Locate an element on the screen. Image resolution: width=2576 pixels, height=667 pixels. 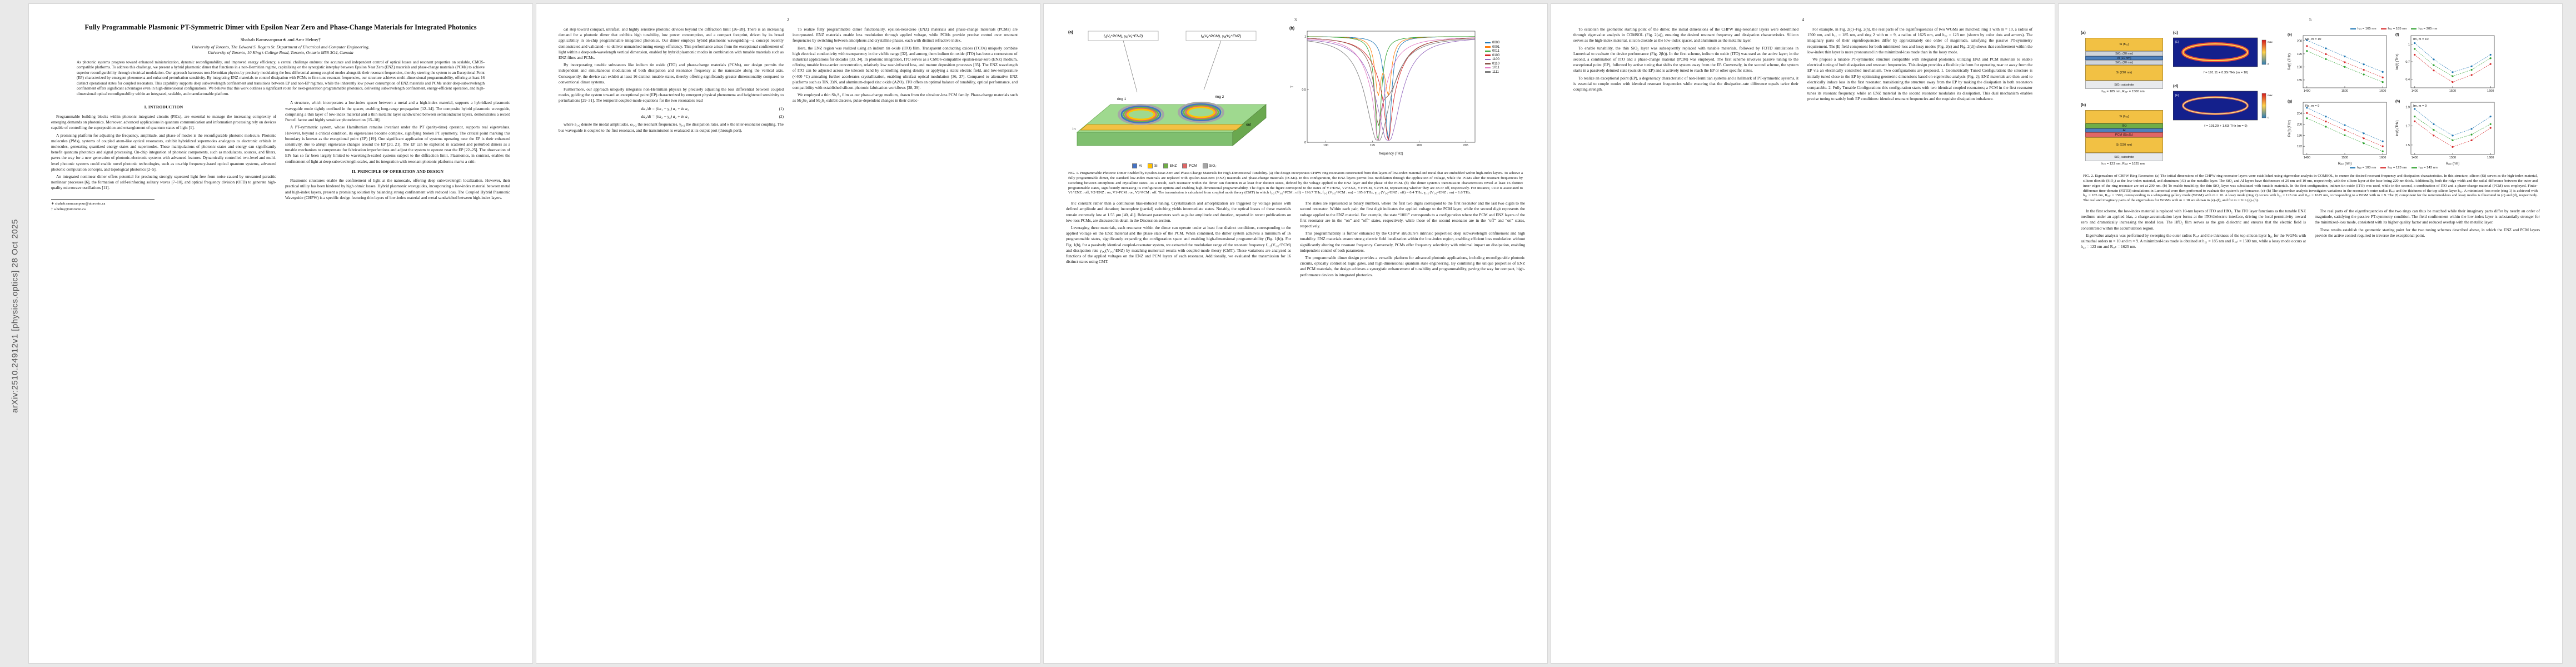
fig1-formula-1: f₁(V₁^PCM), γ₁(V₁^ENZ) is located at coordinates (1123, 36).